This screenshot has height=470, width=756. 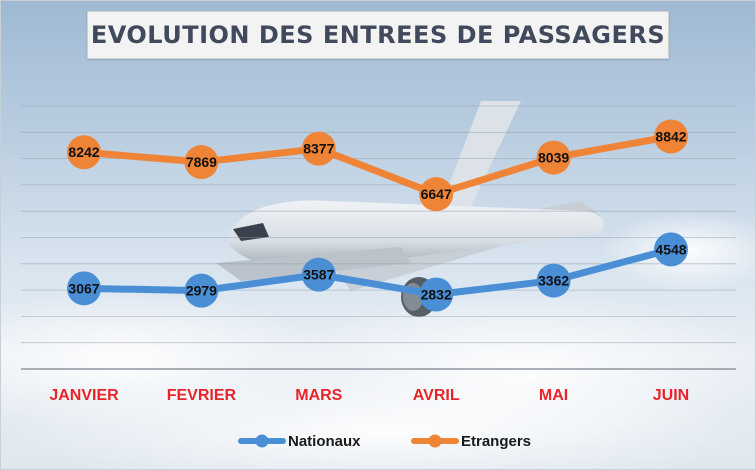 I want to click on legend-item-etrangers: Etrangers, so click(x=471, y=441).